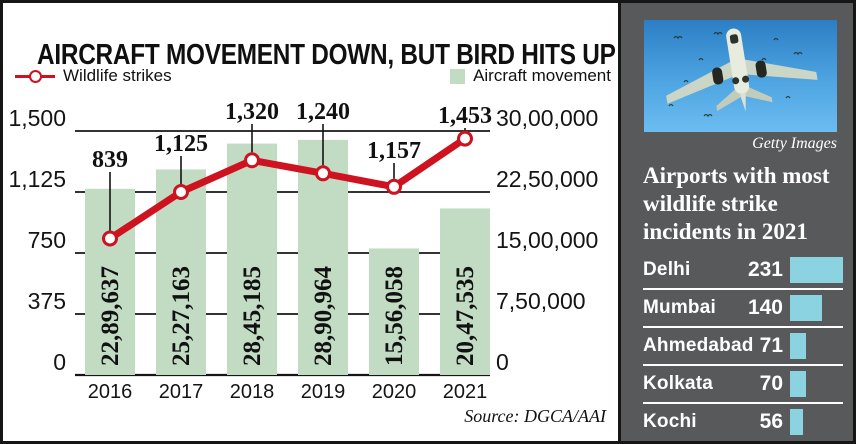  What do you see at coordinates (542, 75) in the screenshot?
I see `legend-aircraft-label: Aircraft movement` at bounding box center [542, 75].